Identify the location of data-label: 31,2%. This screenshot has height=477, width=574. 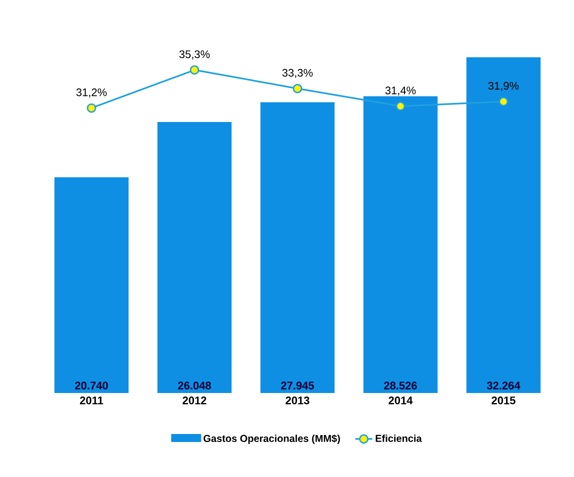
(91, 93).